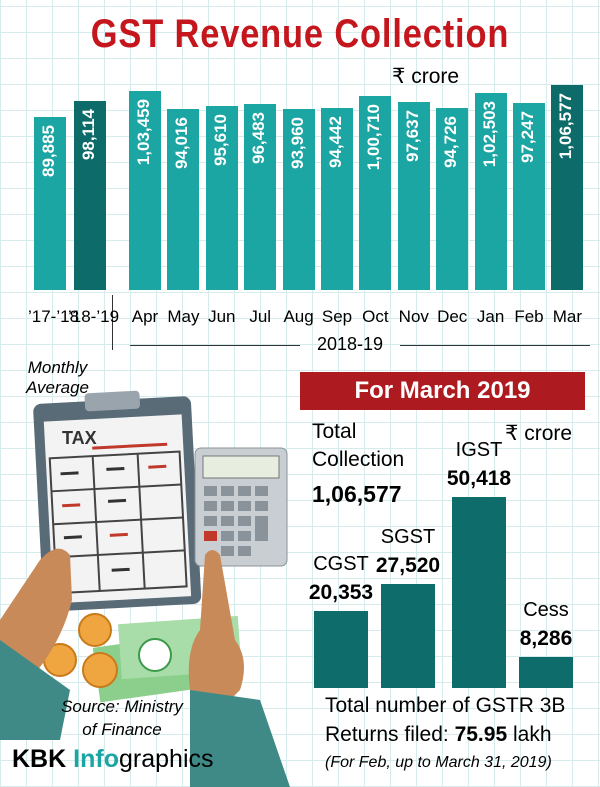 Image resolution: width=600 pixels, height=787 pixels. Describe the element at coordinates (337, 316) in the screenshot. I see `x-tick-label: Sep` at that location.